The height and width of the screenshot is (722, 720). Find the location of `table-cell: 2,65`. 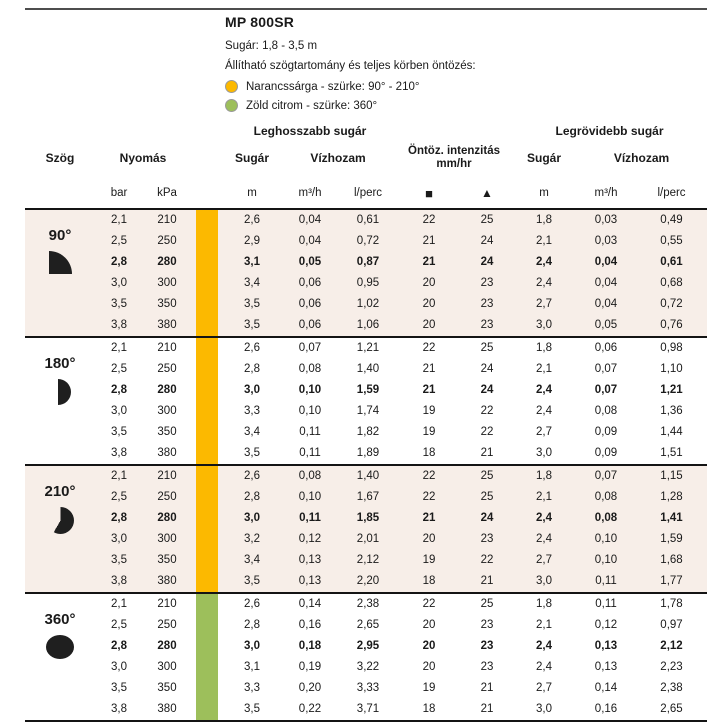

table-cell: 2,65 is located at coordinates (671, 709).